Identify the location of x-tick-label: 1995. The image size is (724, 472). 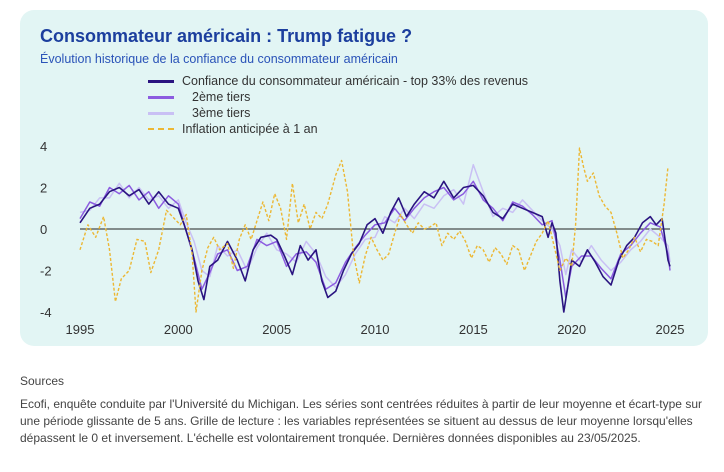
(80, 329).